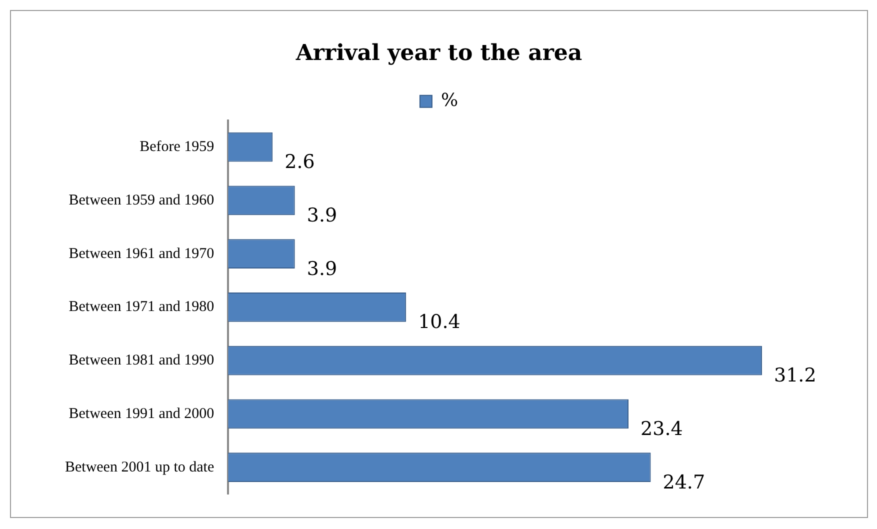 The width and height of the screenshot is (877, 529). What do you see at coordinates (438, 53) in the screenshot?
I see `chart-title: Arrival year to the area` at bounding box center [438, 53].